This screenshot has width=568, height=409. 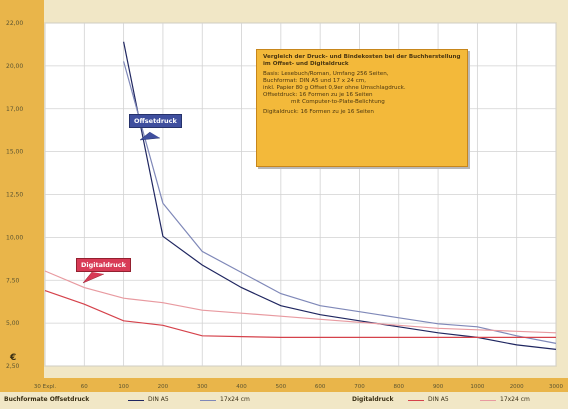 What do you see at coordinates (477, 387) in the screenshot?
I see `x-tick-label: 1000` at bounding box center [477, 387].